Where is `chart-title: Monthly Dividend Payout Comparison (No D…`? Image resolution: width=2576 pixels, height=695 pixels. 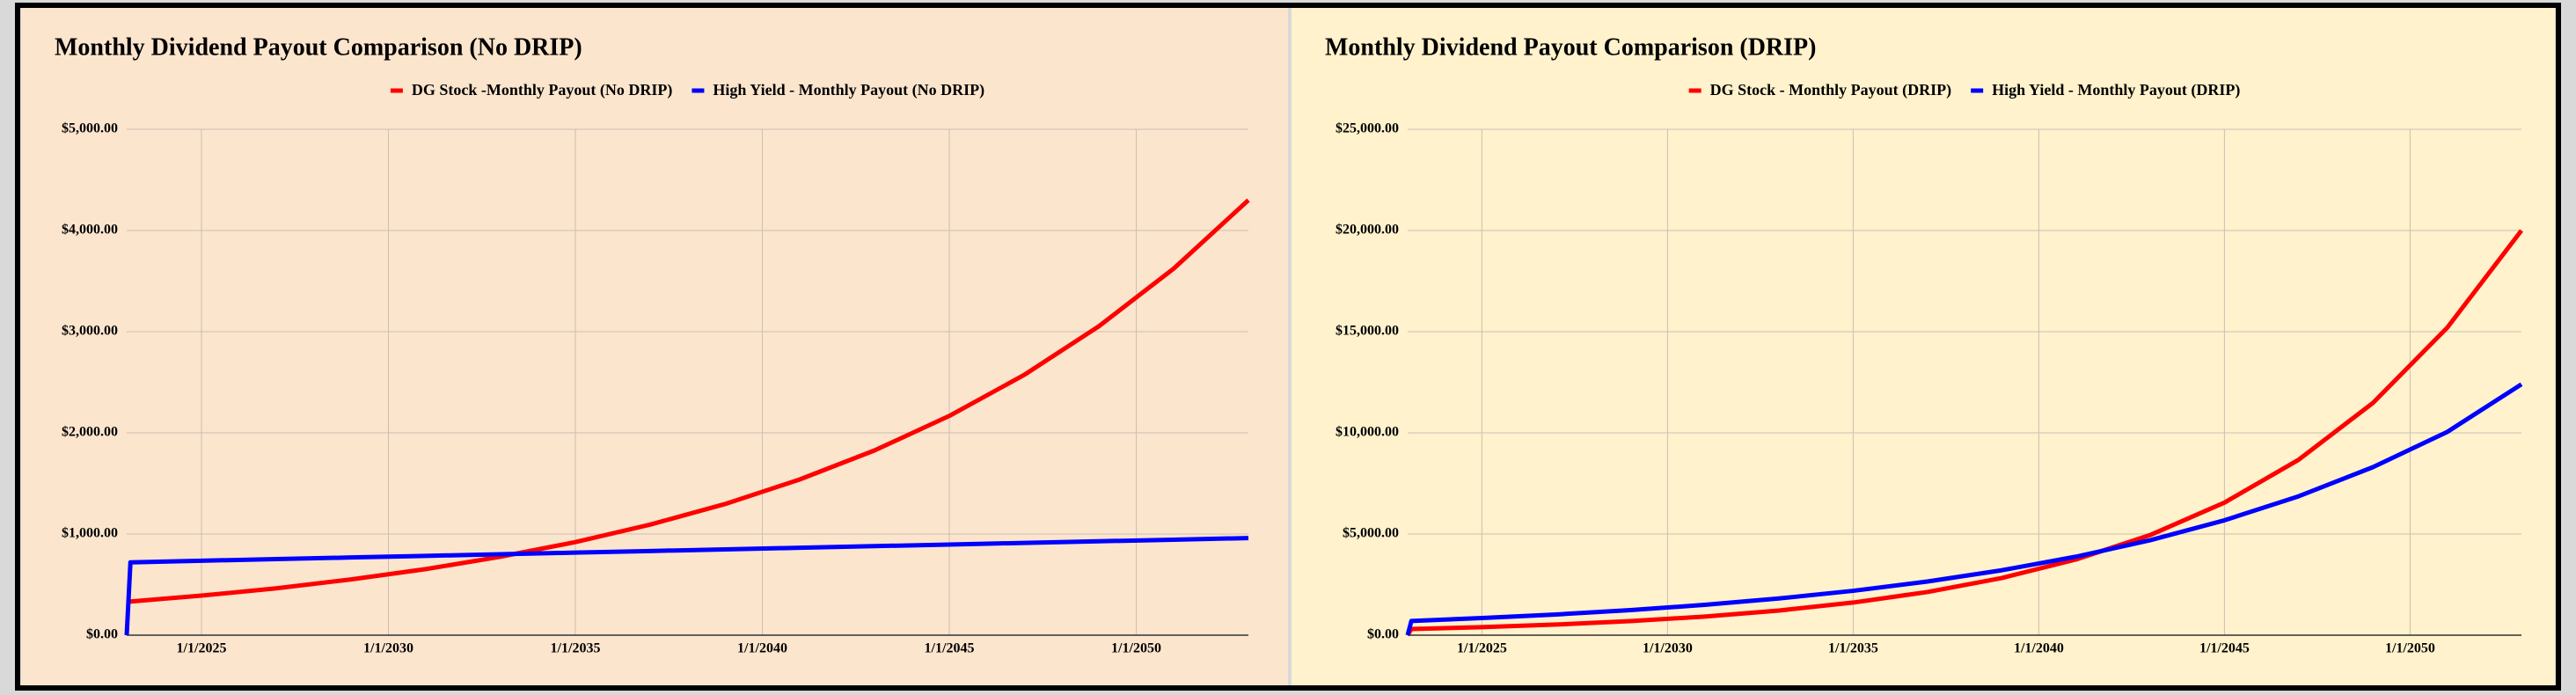 chart-title: Monthly Dividend Payout Comparison (No D… is located at coordinates (318, 47).